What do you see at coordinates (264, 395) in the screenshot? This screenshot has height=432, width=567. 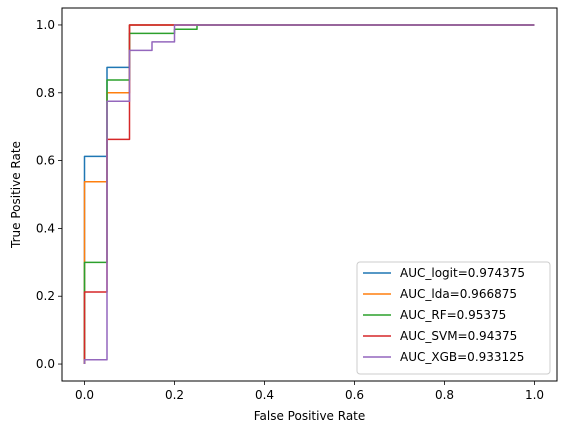 I see `x-tick-label: 0.4` at bounding box center [264, 395].